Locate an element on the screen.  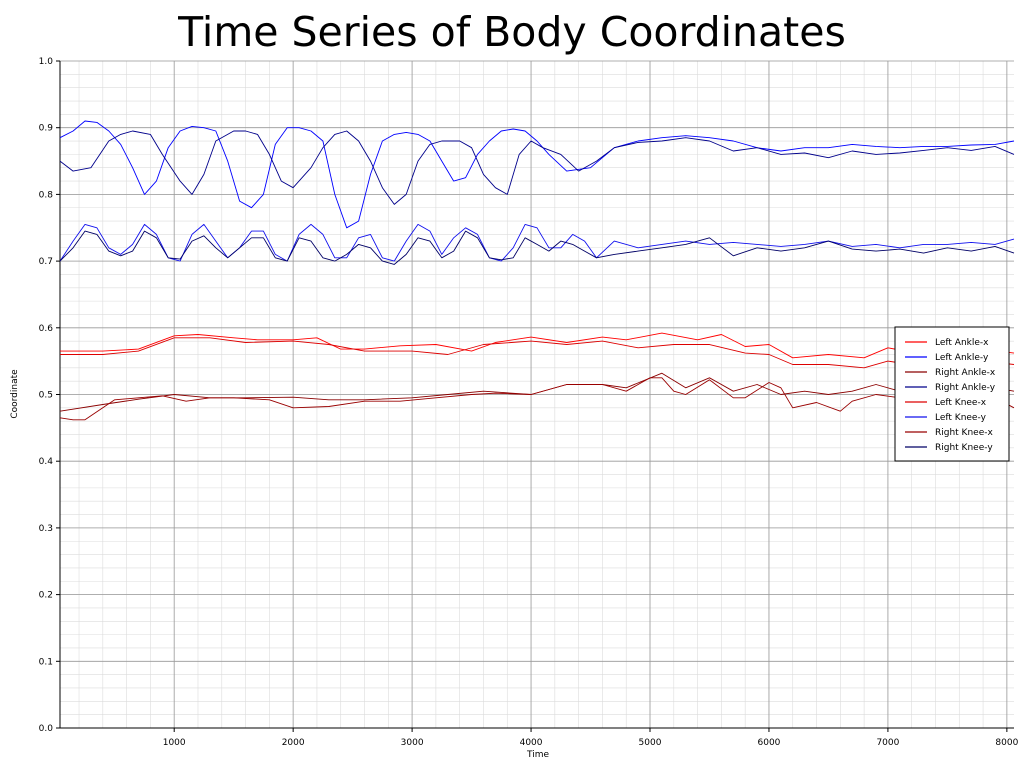
x-tick-label: 5000 is located at coordinates (650, 743).